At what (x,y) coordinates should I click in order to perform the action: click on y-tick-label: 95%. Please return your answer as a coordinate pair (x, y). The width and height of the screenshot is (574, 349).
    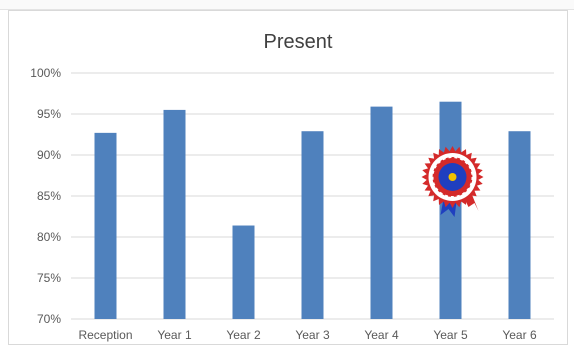
    Looking at the image, I should click on (49, 114).